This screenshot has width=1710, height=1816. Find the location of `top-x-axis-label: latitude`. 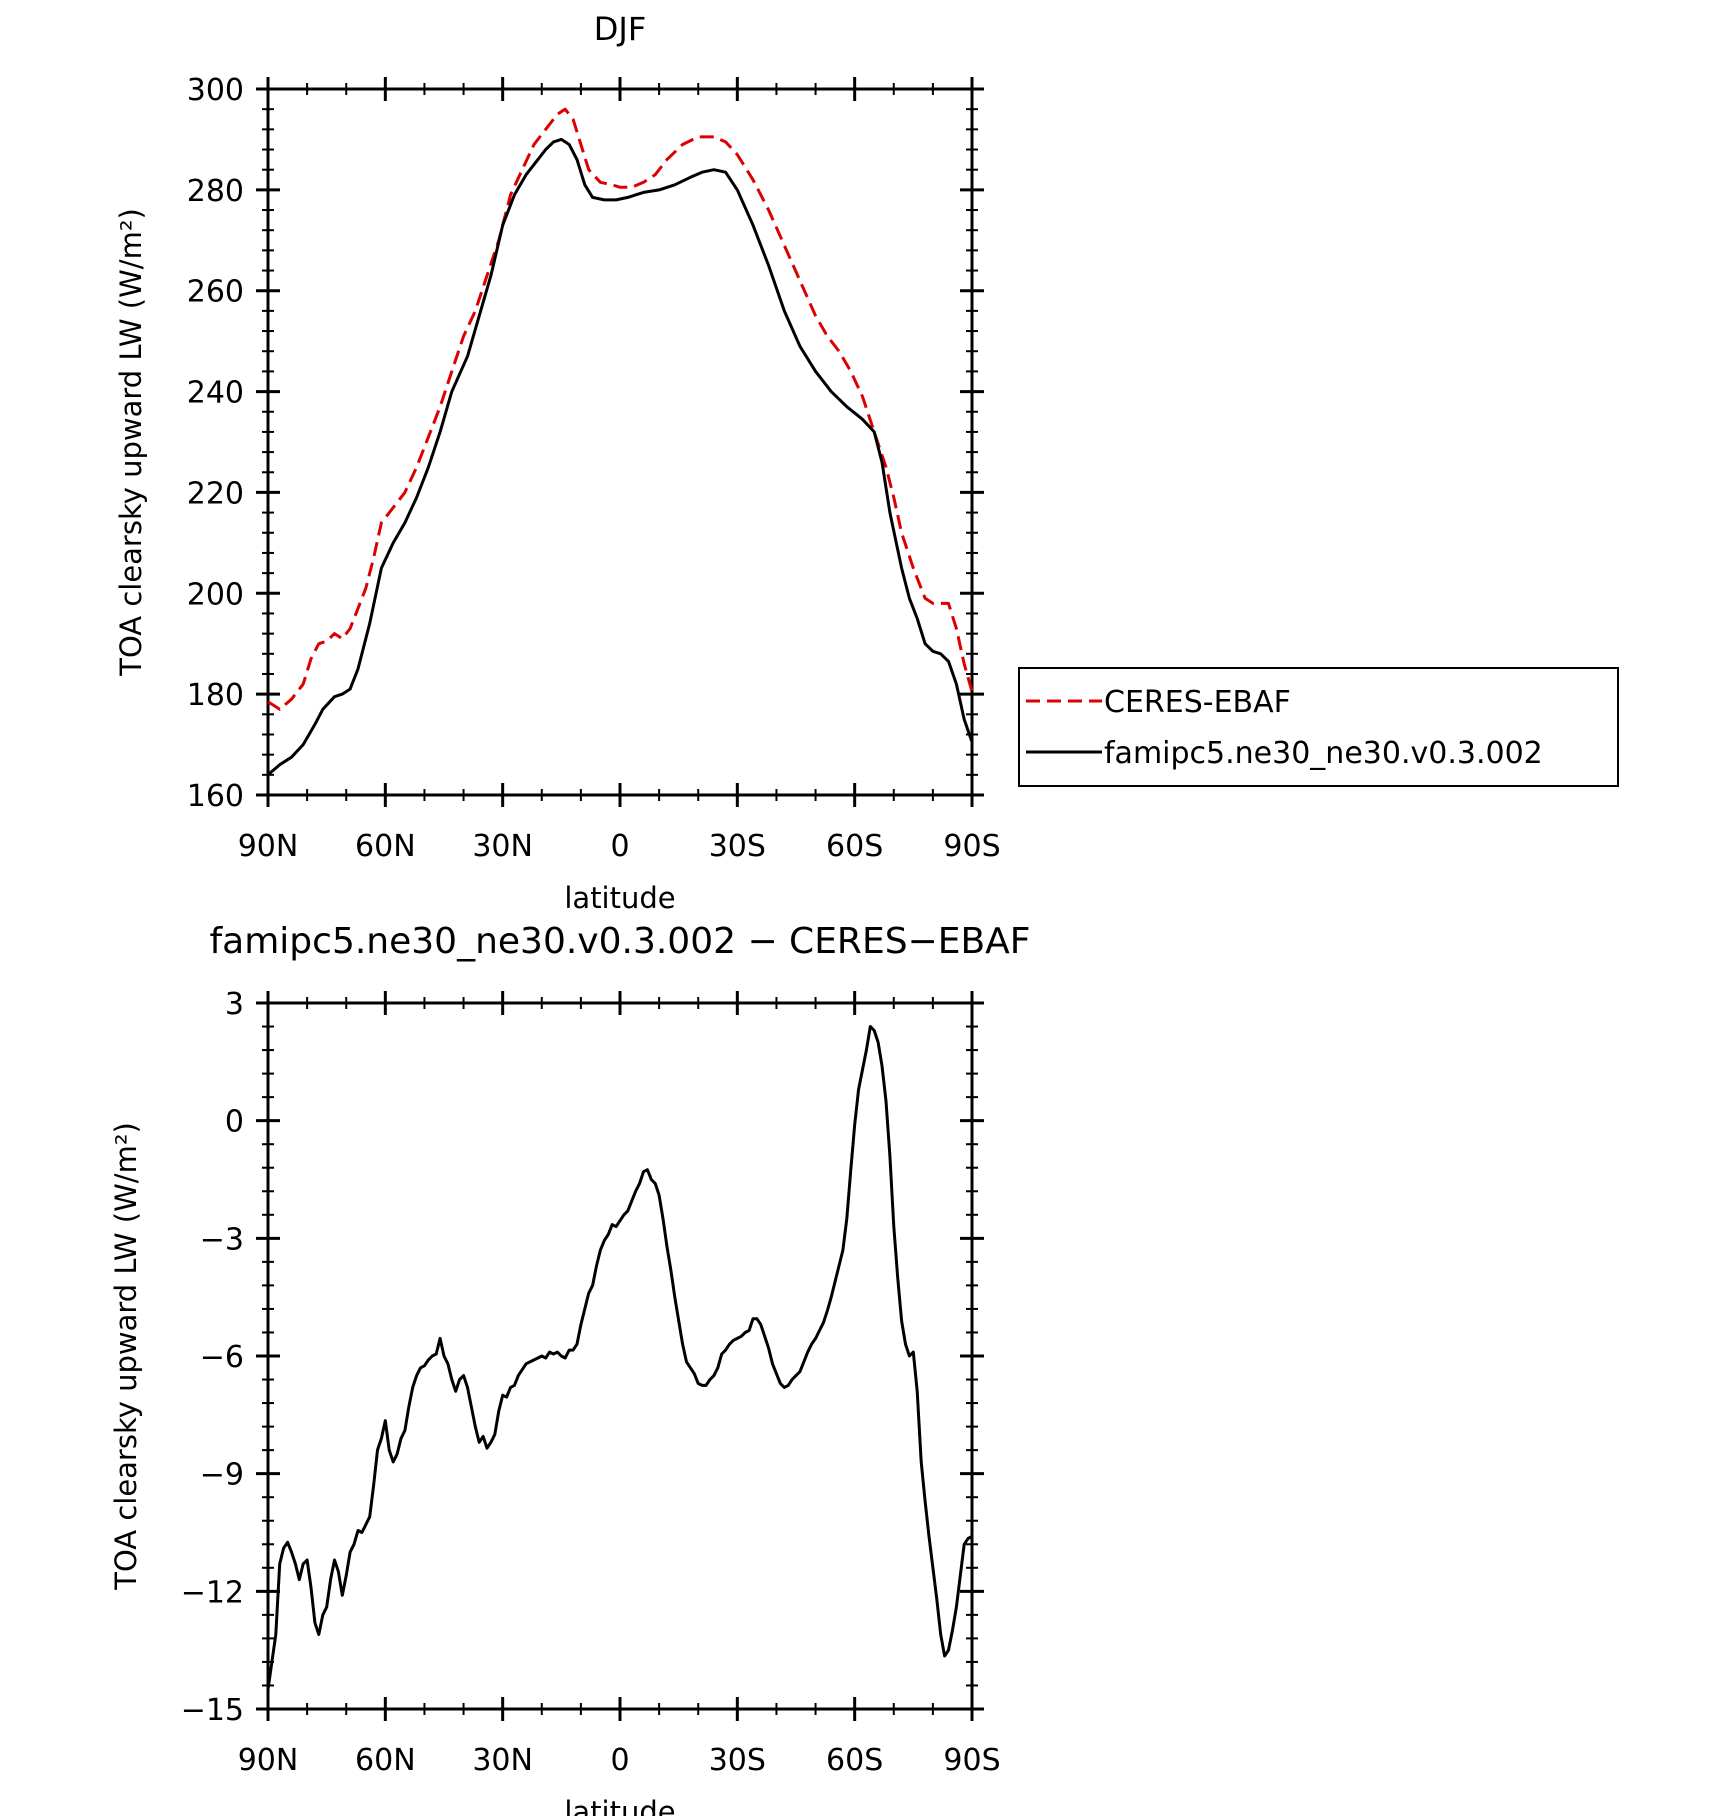

top-x-axis-label: latitude is located at coordinates (619, 898).